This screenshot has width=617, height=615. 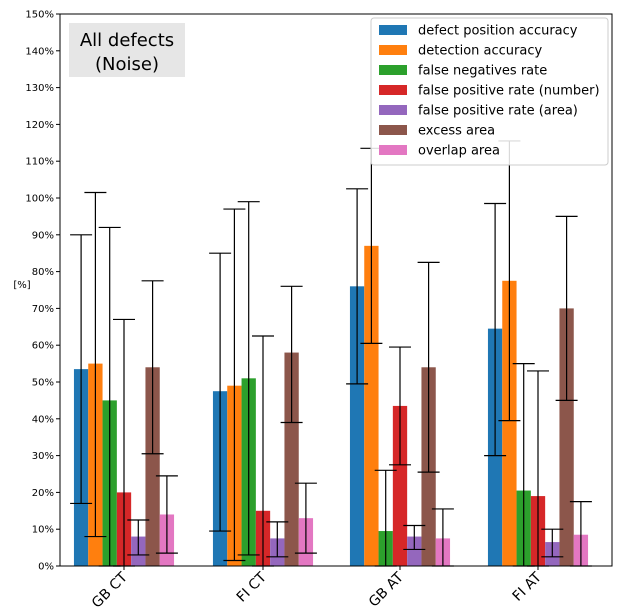 I want to click on y-tick-label: 40%, so click(x=43, y=419).